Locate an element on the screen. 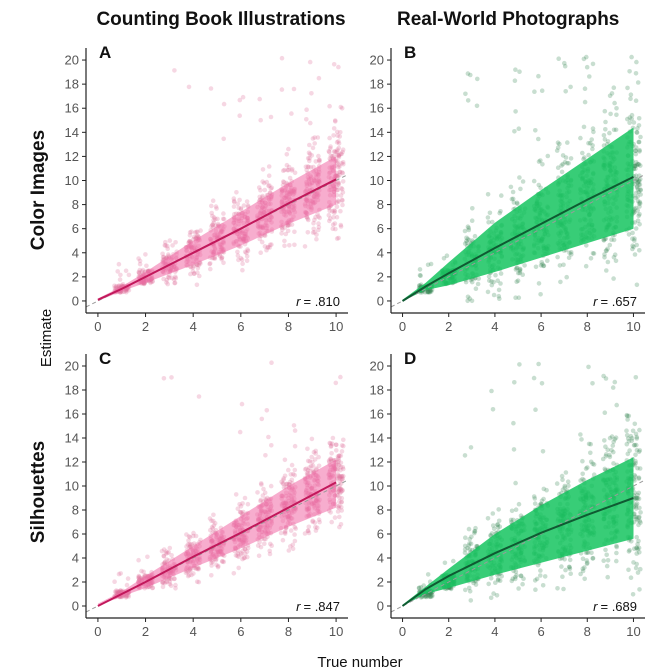 This screenshot has width=649, height=672. y-tick-label: 16 is located at coordinates (72, 108).